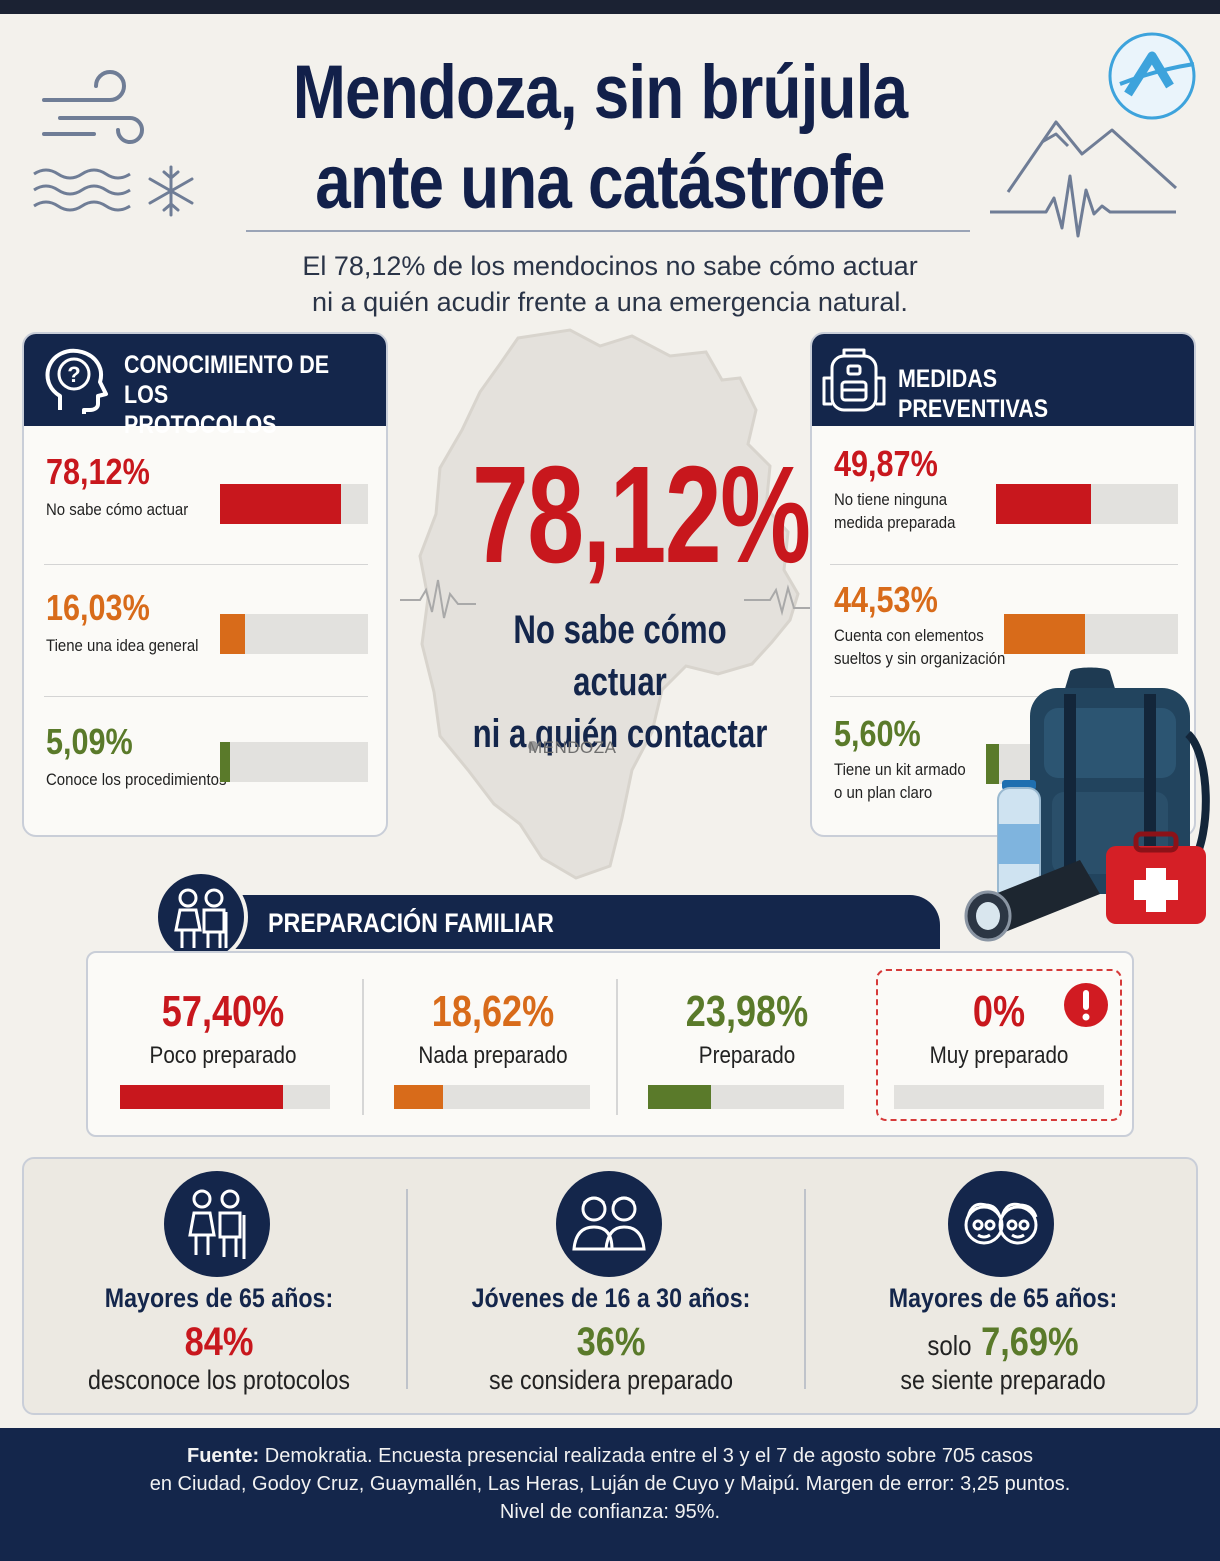  Describe the element at coordinates (201, 917) in the screenshot. I see `family-icon-circle` at that location.